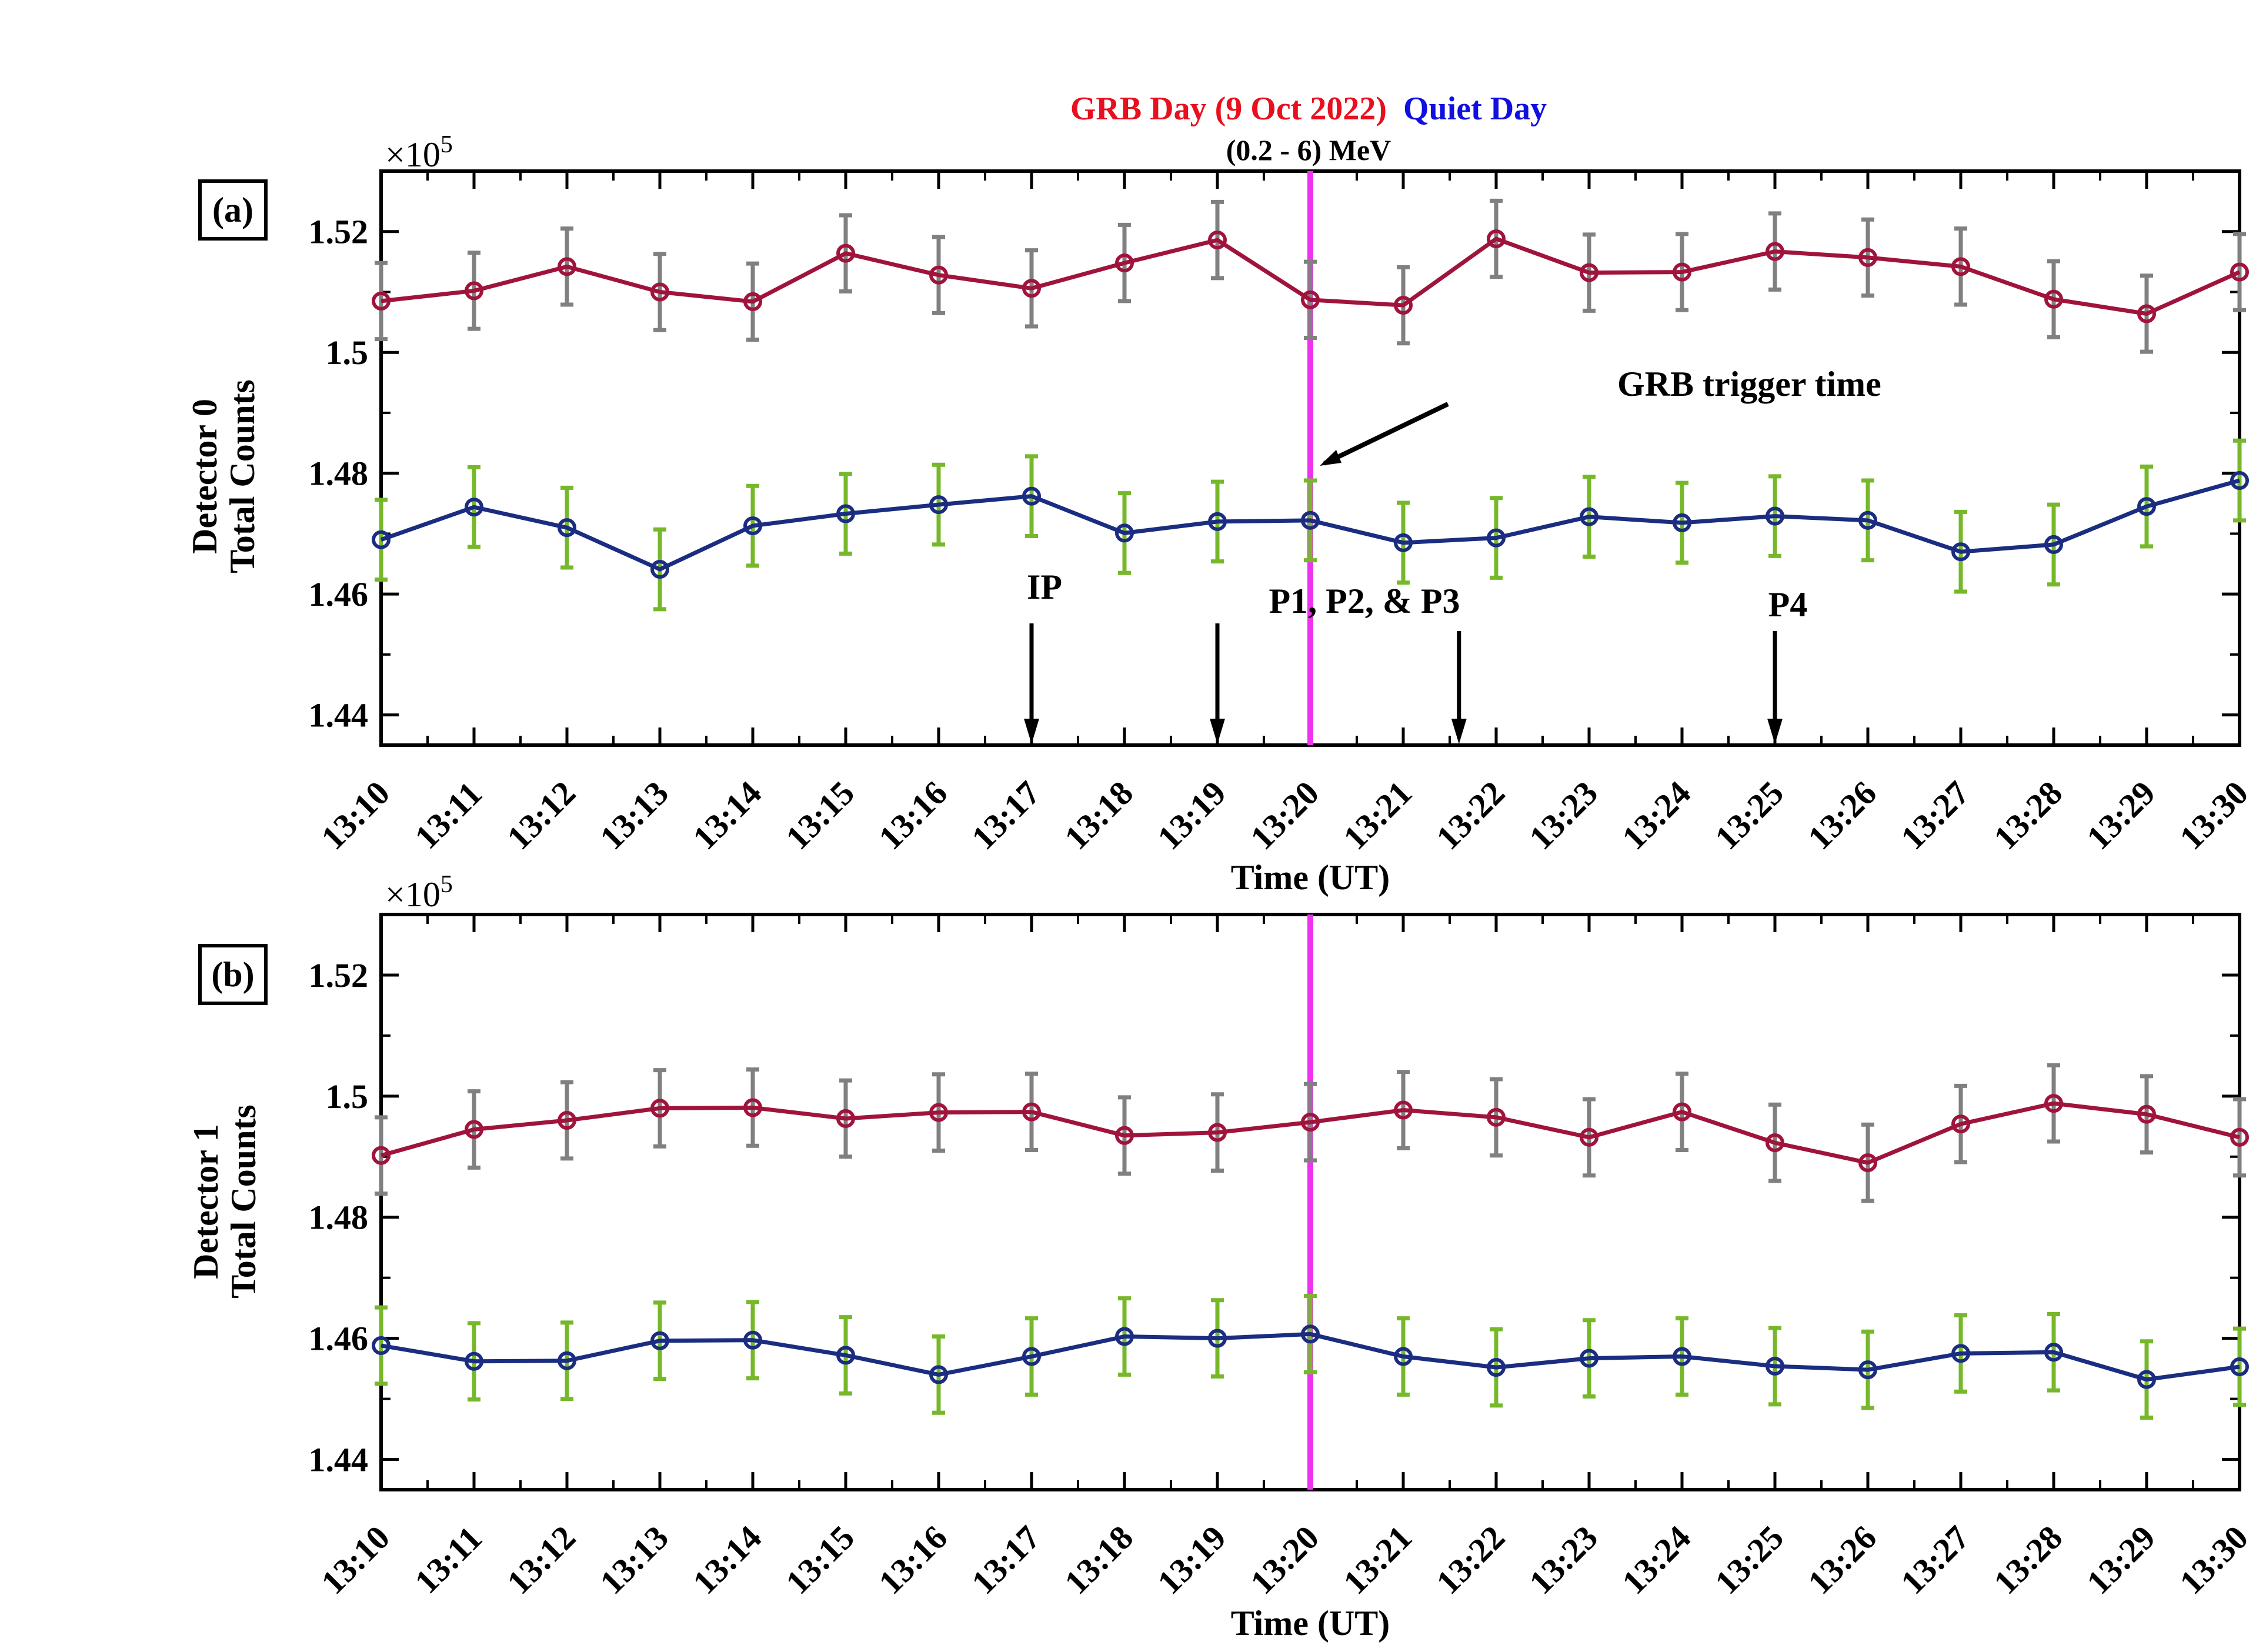  What do you see at coordinates (1310, 1623) in the screenshot?
I see `panel-b-xlabel: Time (UT)` at bounding box center [1310, 1623].